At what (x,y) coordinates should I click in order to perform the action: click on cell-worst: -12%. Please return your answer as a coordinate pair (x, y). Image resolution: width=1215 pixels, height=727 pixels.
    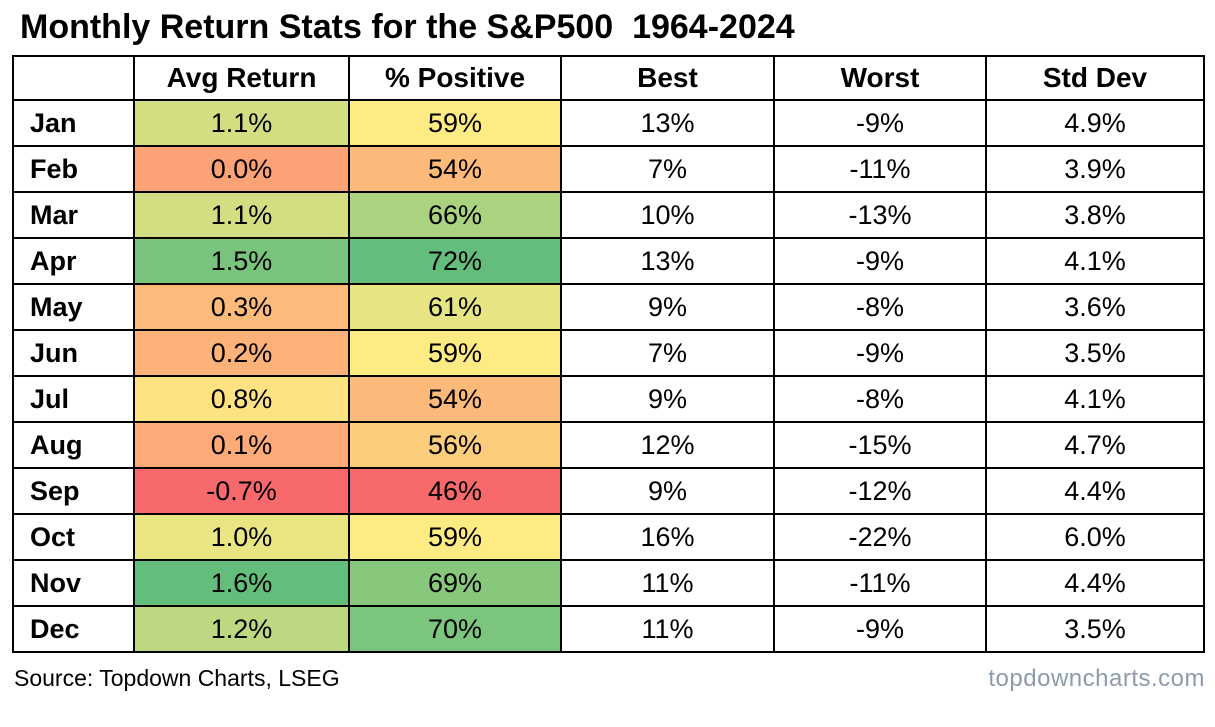
    Looking at the image, I should click on (880, 491).